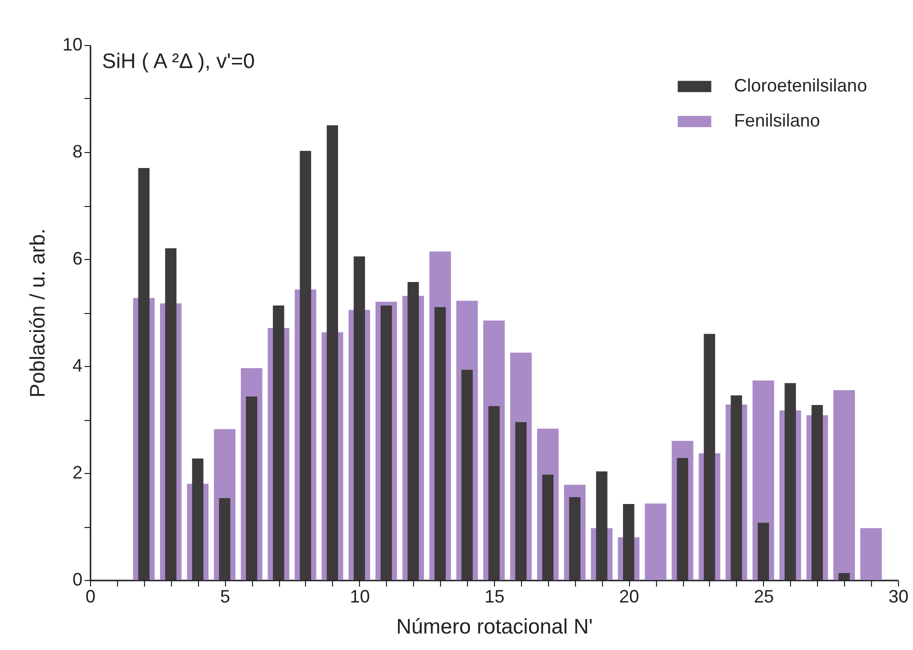 Image resolution: width=913 pixels, height=650 pixels. What do you see at coordinates (801, 86) in the screenshot?
I see `legend-label: Cloroetenilsilano` at bounding box center [801, 86].